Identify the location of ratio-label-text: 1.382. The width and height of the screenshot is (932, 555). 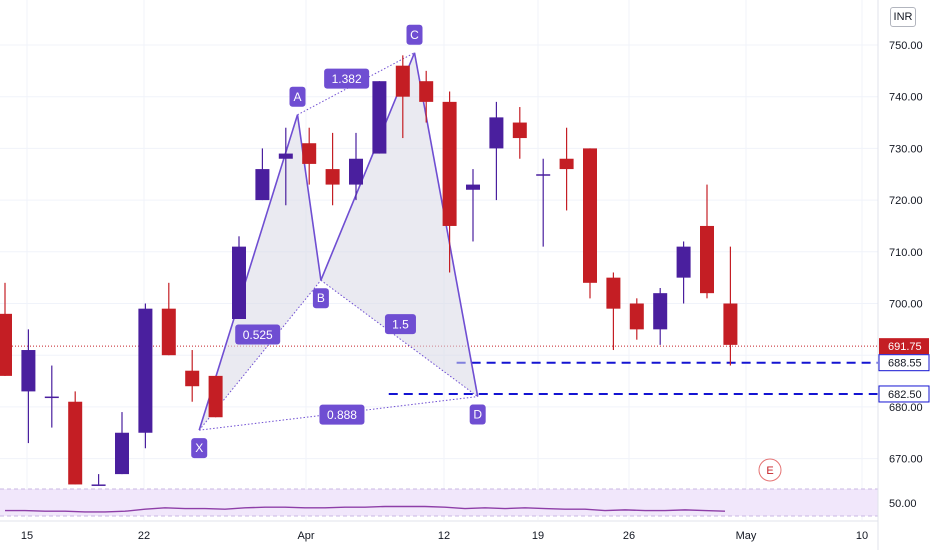
(347, 79).